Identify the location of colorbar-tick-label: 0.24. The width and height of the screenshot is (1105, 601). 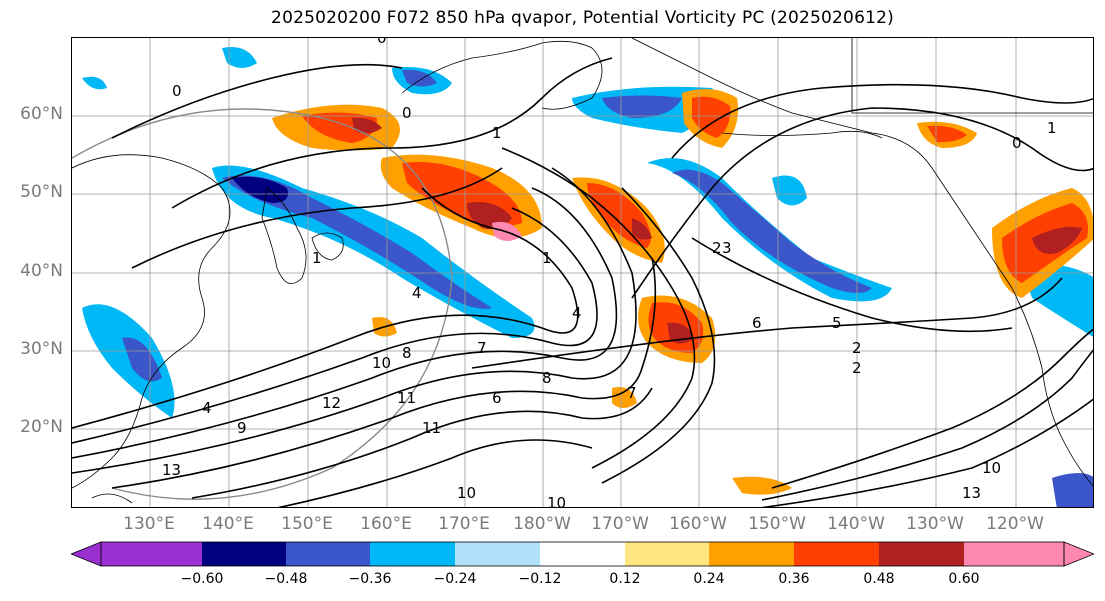
(709, 579).